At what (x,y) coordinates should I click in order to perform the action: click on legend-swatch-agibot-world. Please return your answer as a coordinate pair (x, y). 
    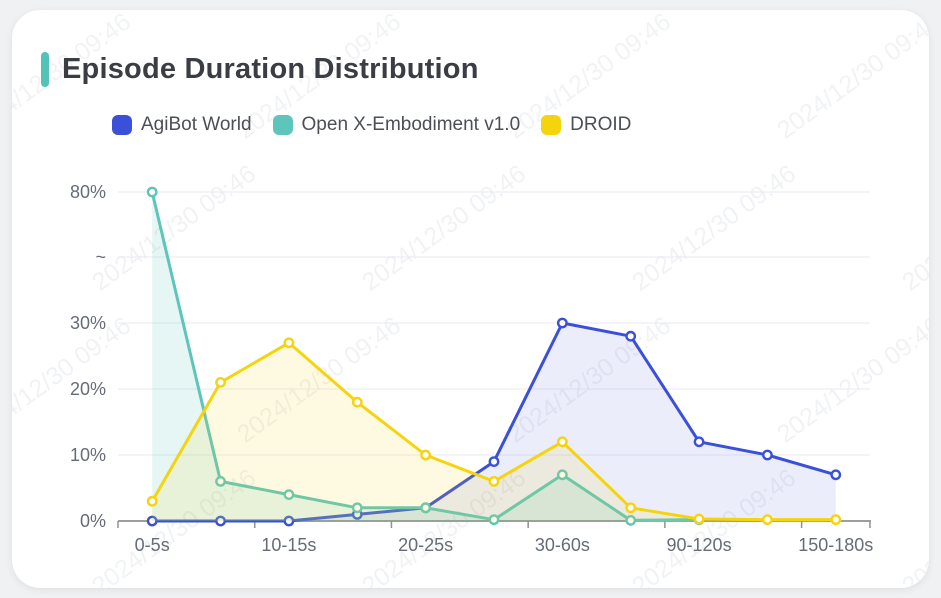
    Looking at the image, I should click on (122, 125).